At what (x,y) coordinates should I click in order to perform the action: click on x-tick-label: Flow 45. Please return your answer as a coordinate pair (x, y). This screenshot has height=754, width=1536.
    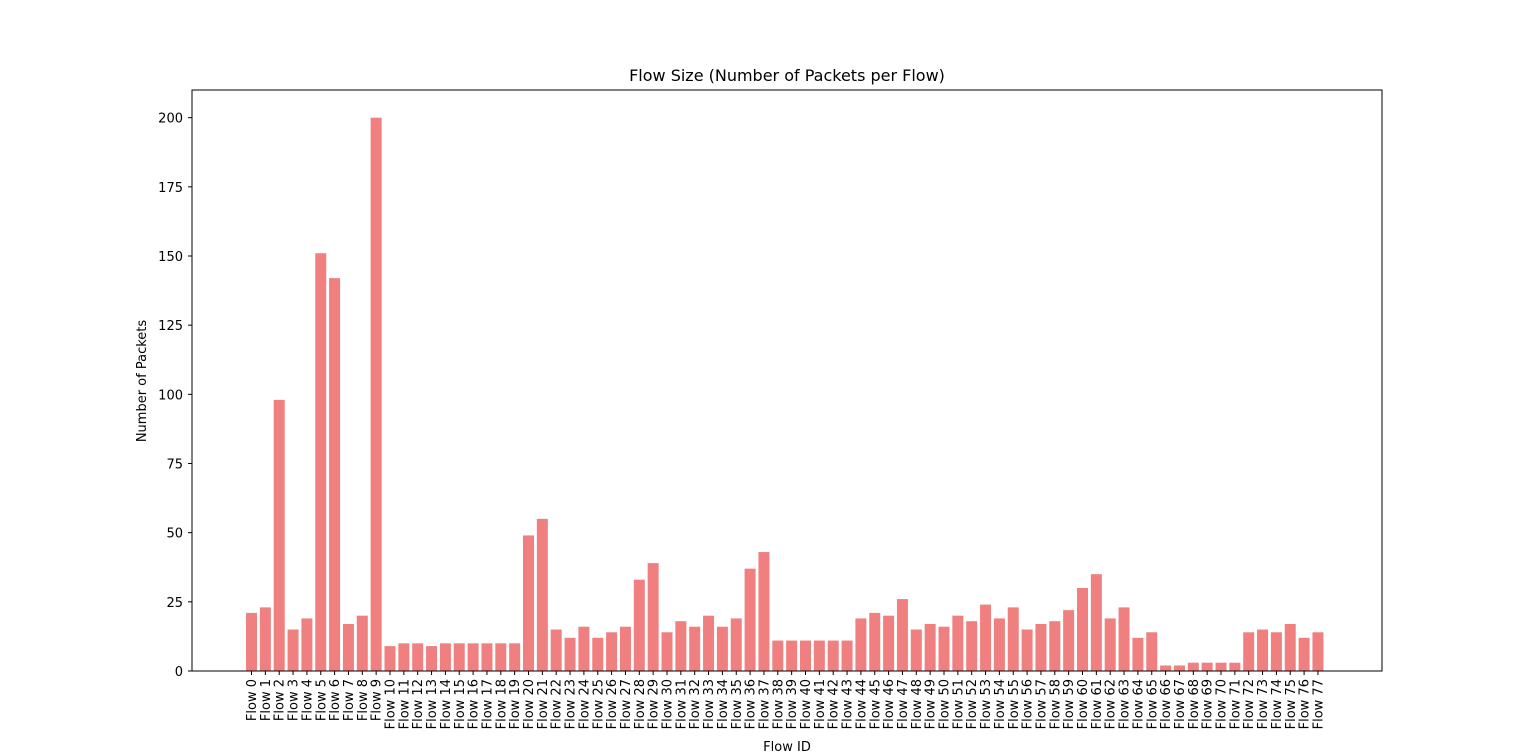
    Looking at the image, I should click on (875, 704).